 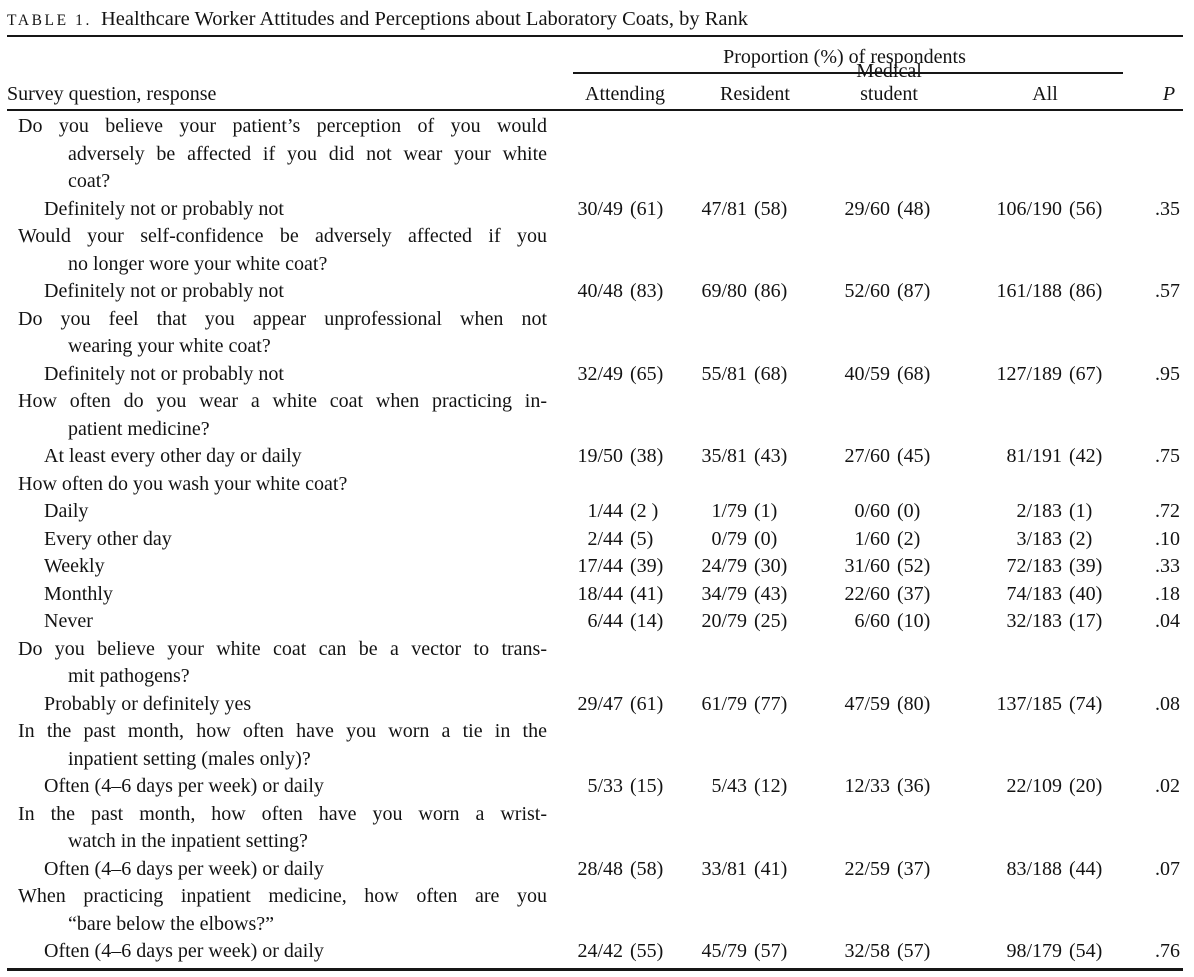 I want to click on cell-p-value: .75, so click(x=1167, y=456).